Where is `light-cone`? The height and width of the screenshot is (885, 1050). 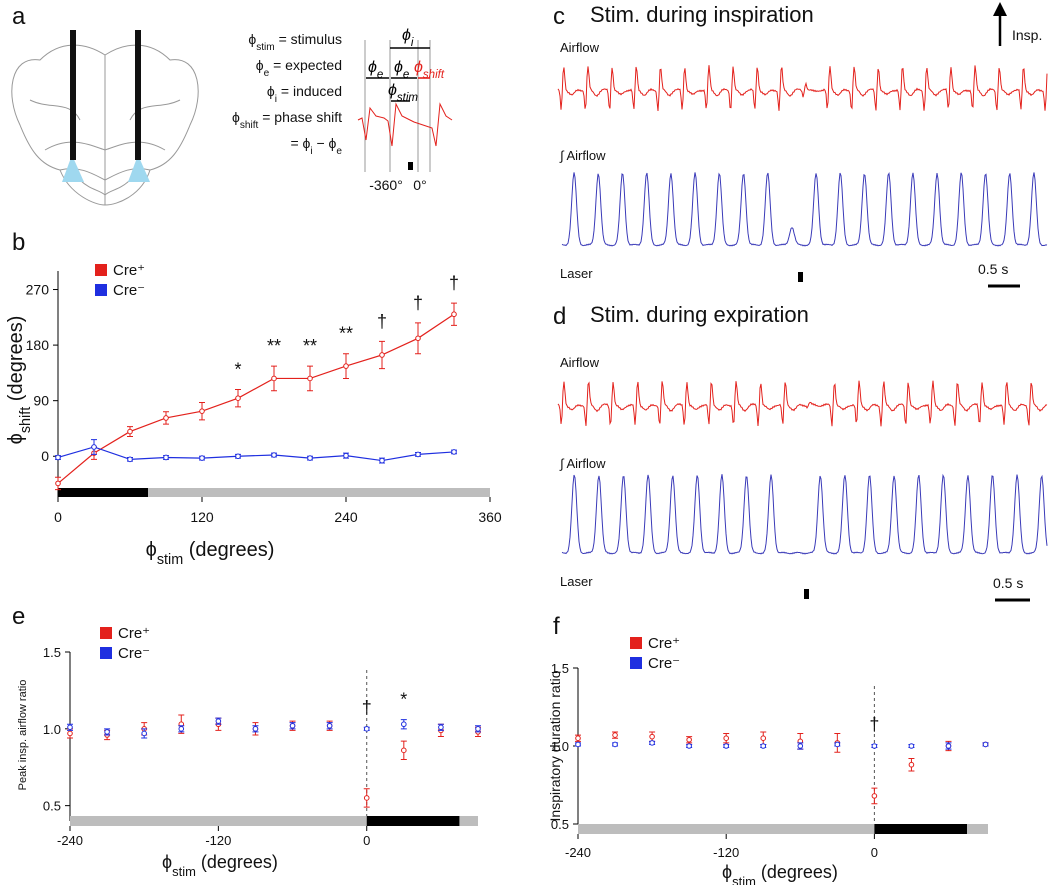 light-cone is located at coordinates (139, 168).